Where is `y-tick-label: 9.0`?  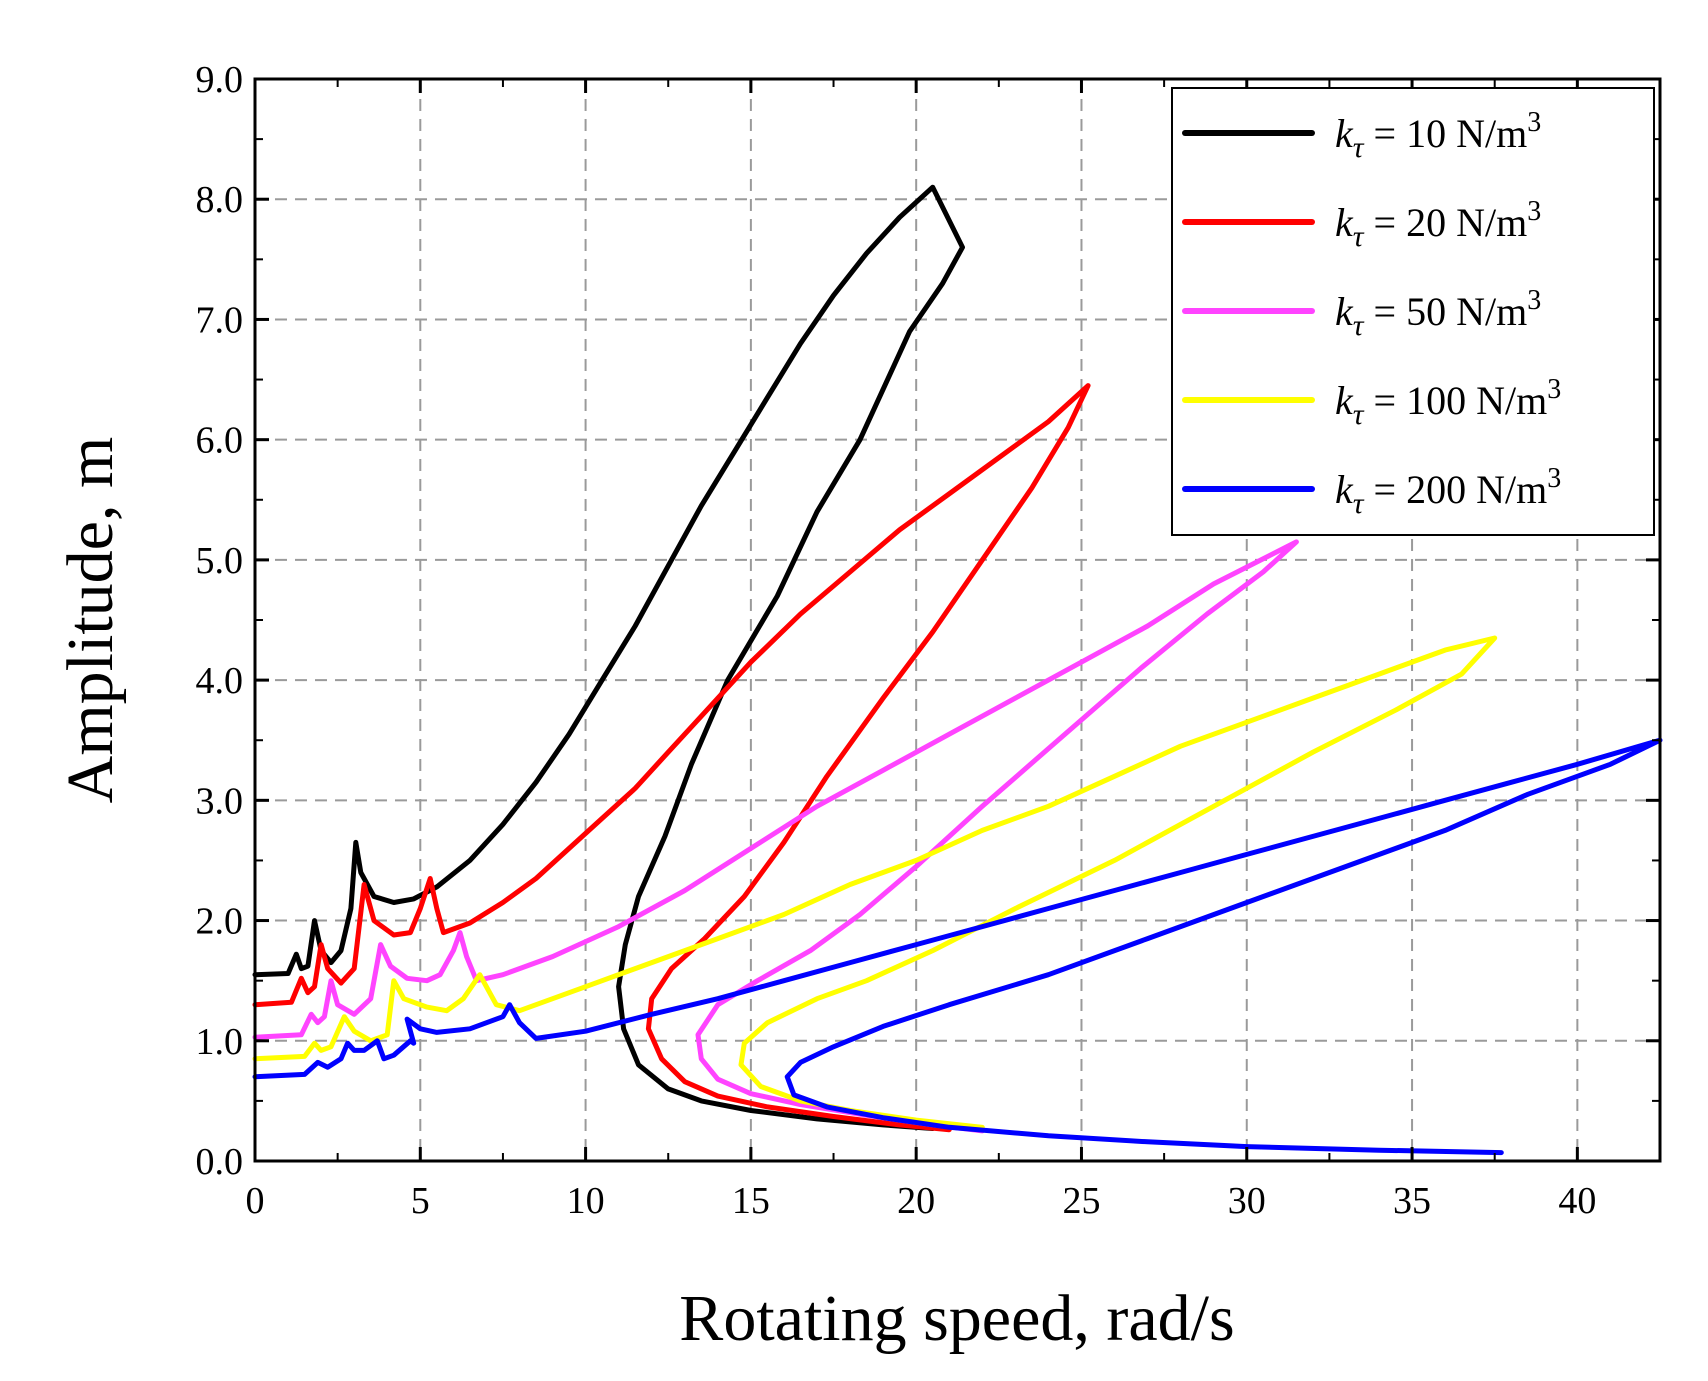 y-tick-label: 9.0 is located at coordinates (220, 80).